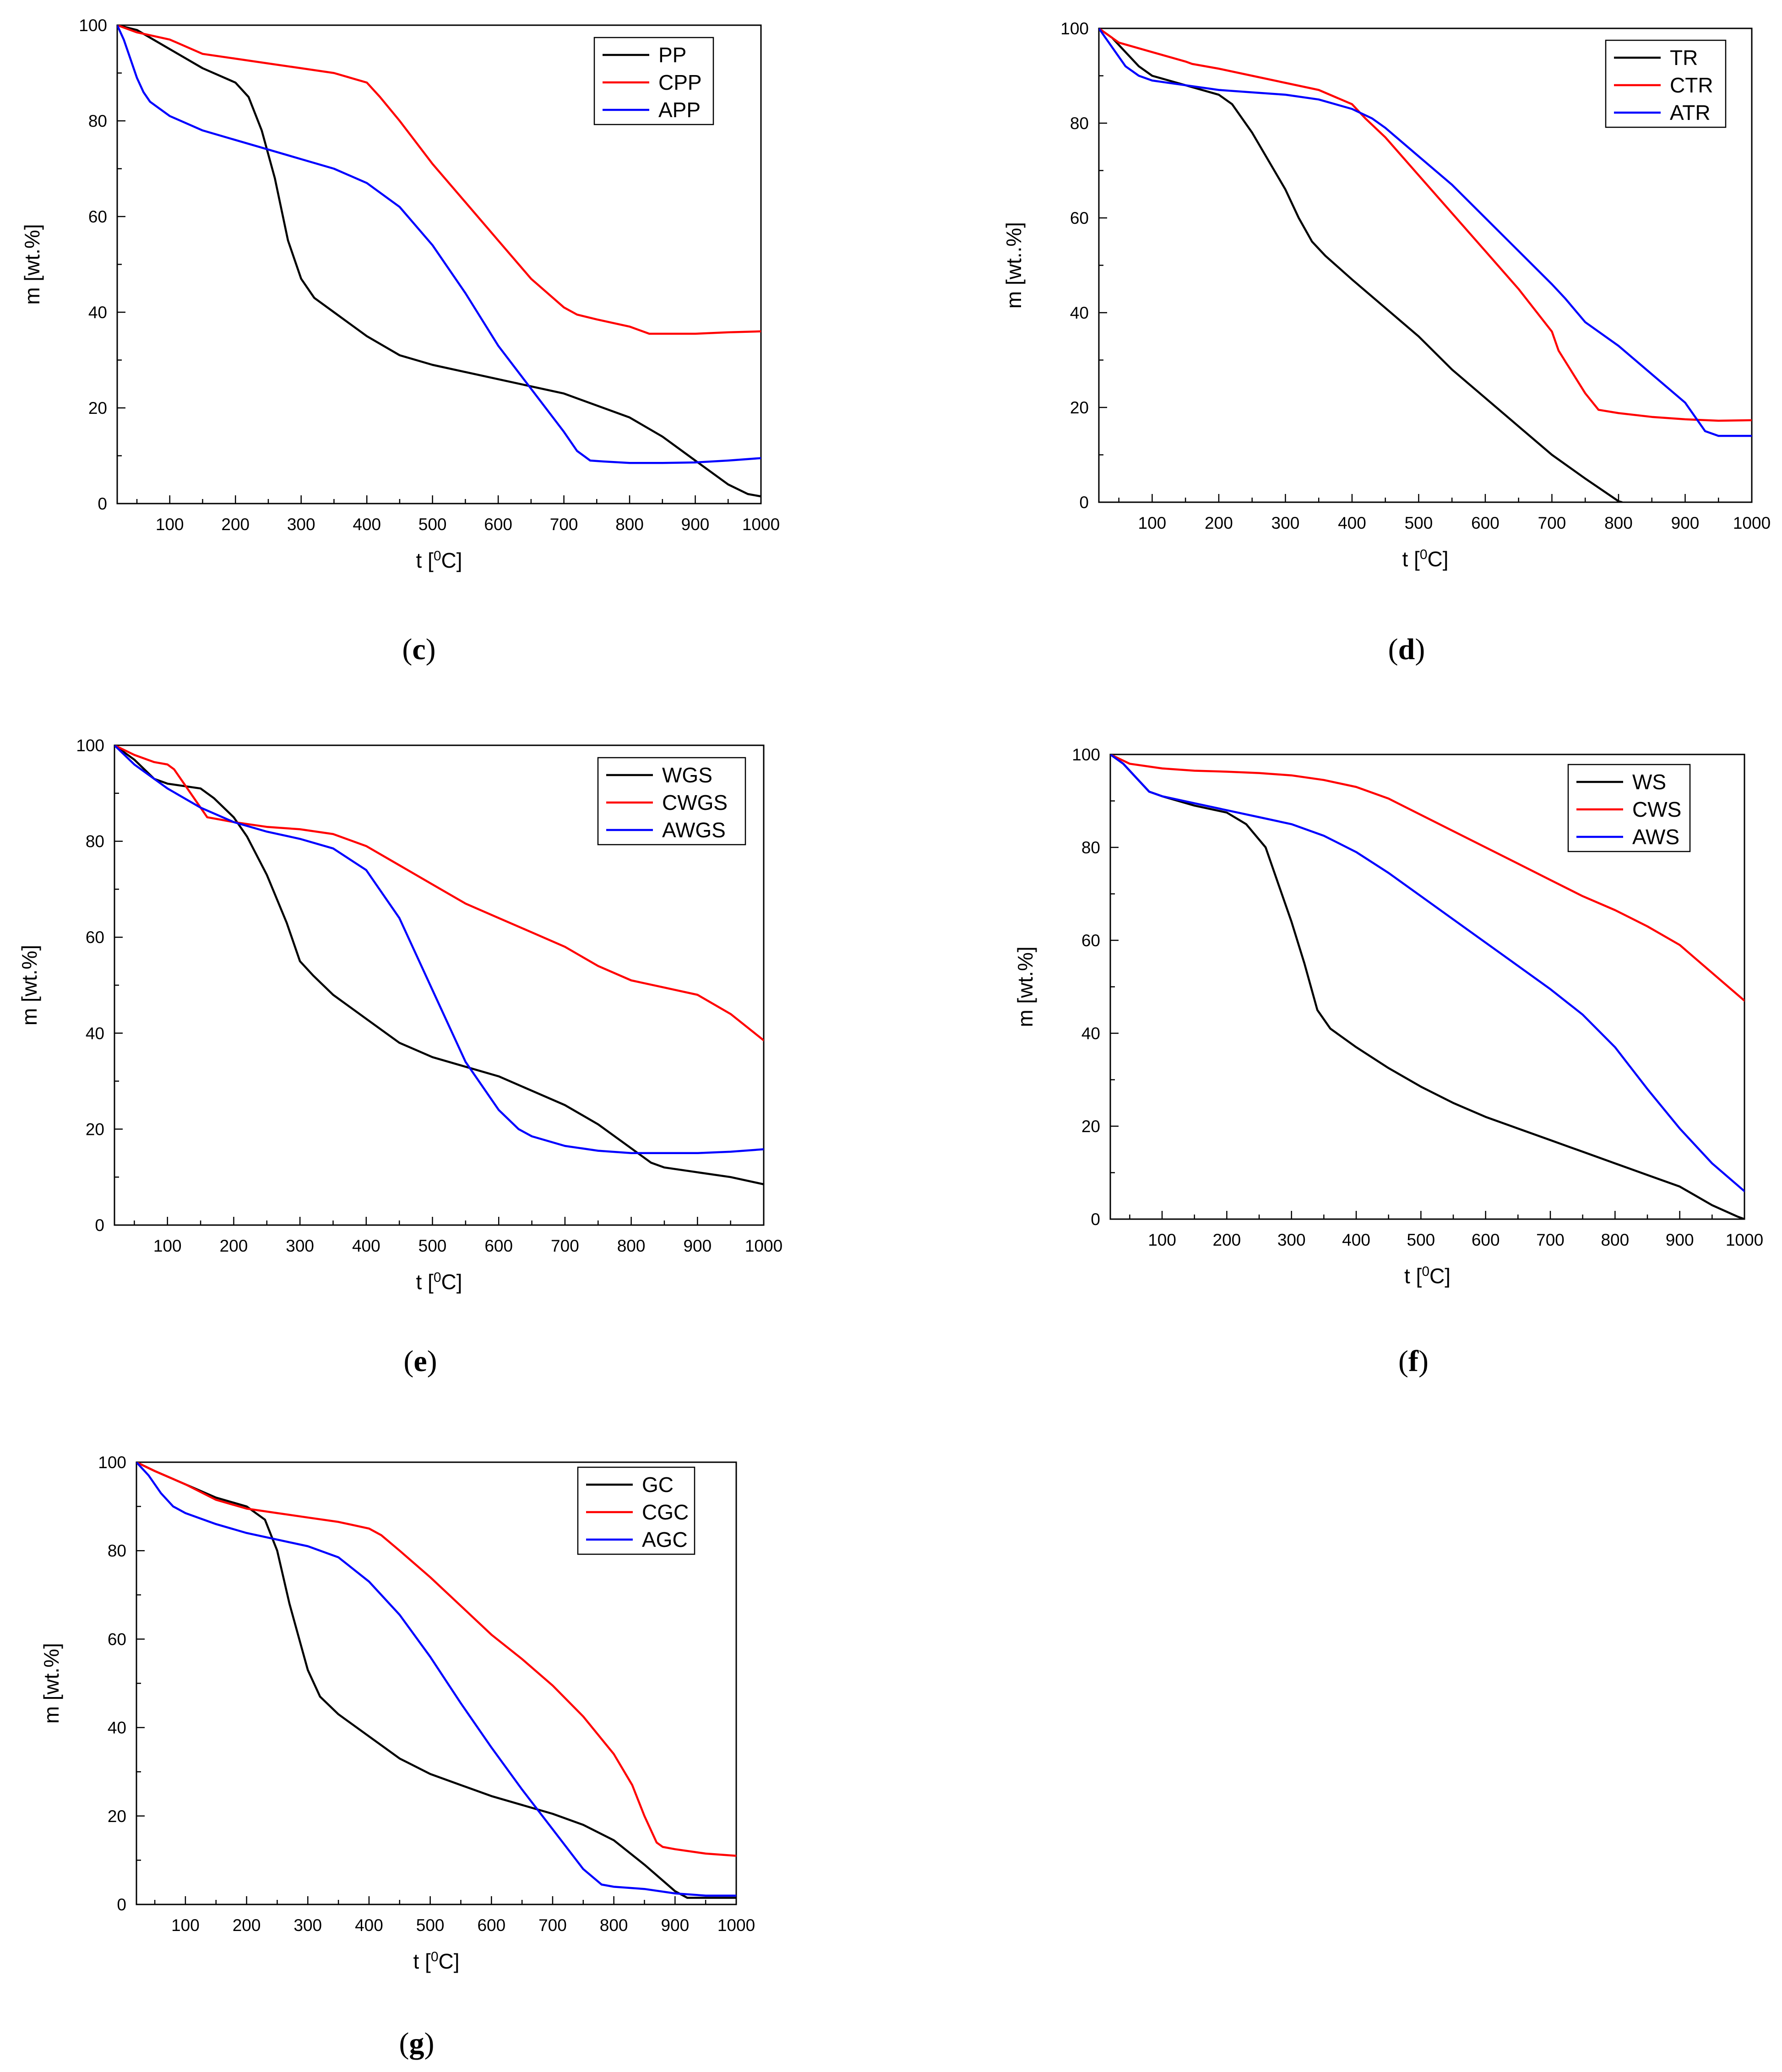  I want to click on legend-label-awgs: AWGS, so click(694, 830).